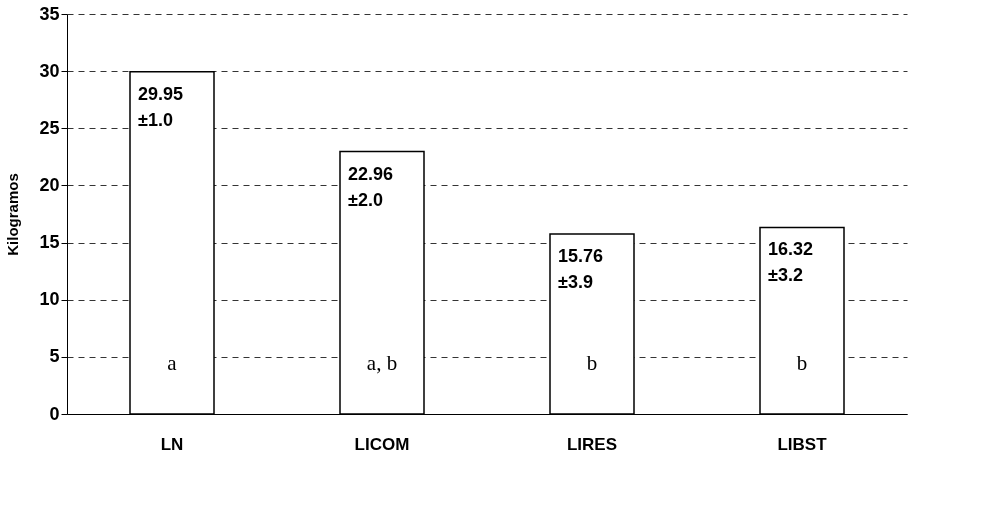 Image resolution: width=1003 pixels, height=523 pixels. Describe the element at coordinates (54, 356) in the screenshot. I see `y-tick-label: 5` at that location.